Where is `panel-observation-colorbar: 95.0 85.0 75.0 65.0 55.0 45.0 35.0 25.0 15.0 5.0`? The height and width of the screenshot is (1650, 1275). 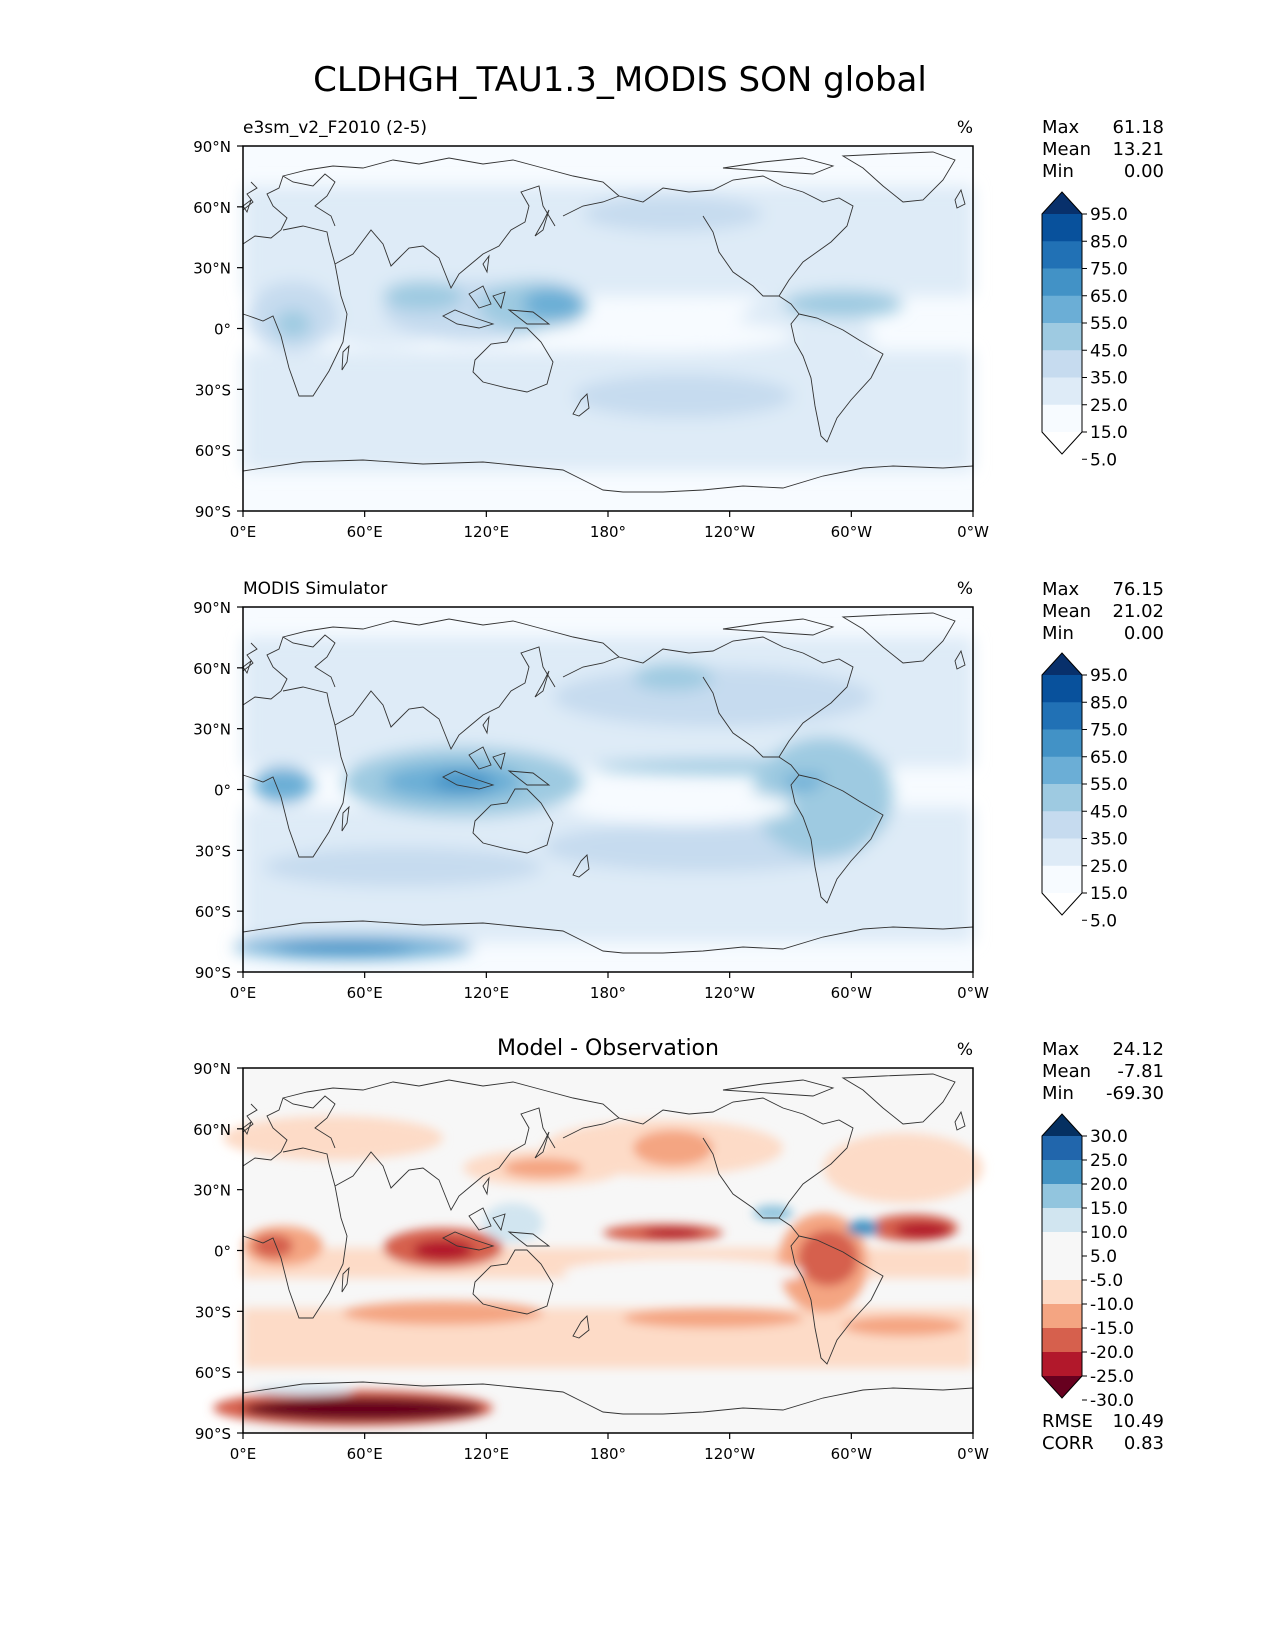
panel-observation-colorbar: 95.0 85.0 75.0 65.0 55.0 45.0 35.0 25.0 15.0 5.0 is located at coordinates (1084, 791).